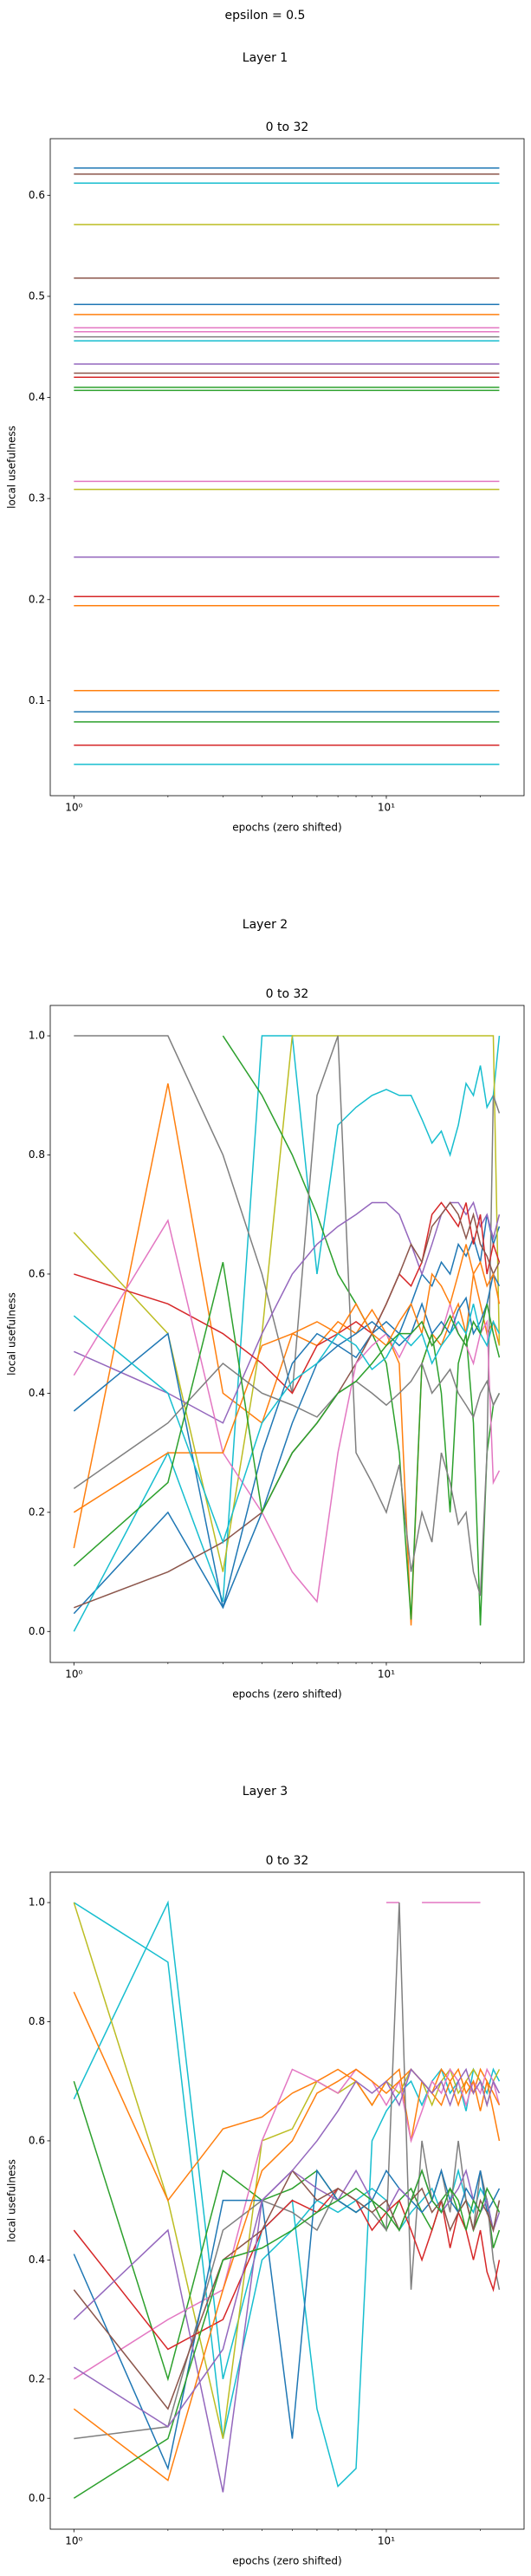 The image size is (531, 2576). What do you see at coordinates (37, 498) in the screenshot?
I see `y-tick-label: 0.3` at bounding box center [37, 498].